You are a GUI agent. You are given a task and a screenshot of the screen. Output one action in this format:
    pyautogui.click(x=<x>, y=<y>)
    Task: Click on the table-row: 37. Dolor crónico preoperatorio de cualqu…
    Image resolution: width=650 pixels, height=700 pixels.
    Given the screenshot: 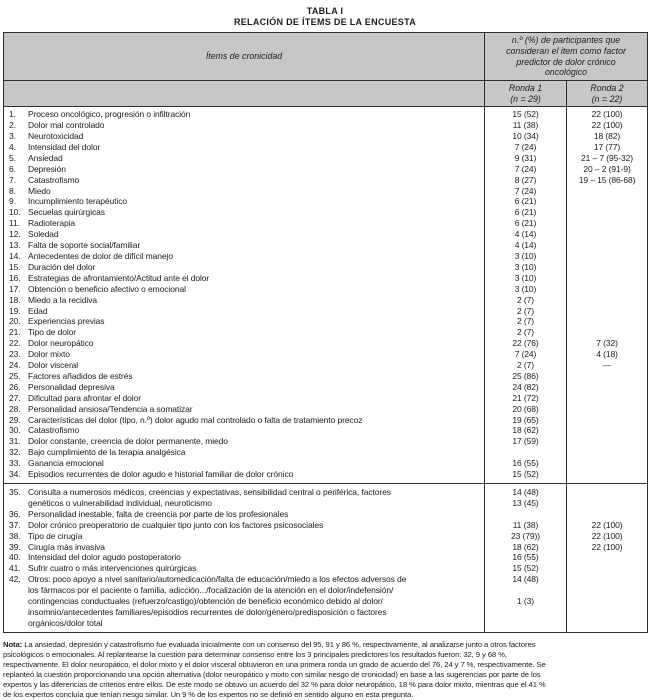 What is the action you would take?
    pyautogui.click(x=325, y=525)
    